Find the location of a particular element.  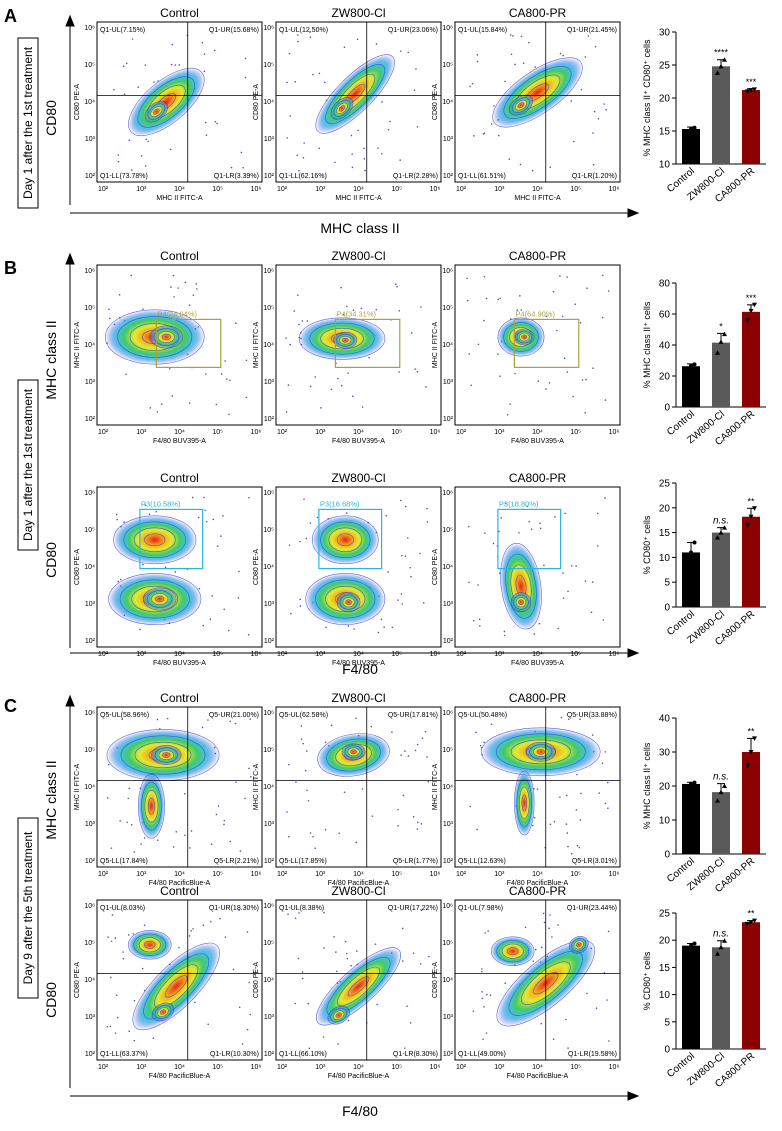

panel-letter-c: C is located at coordinates (10, 706).